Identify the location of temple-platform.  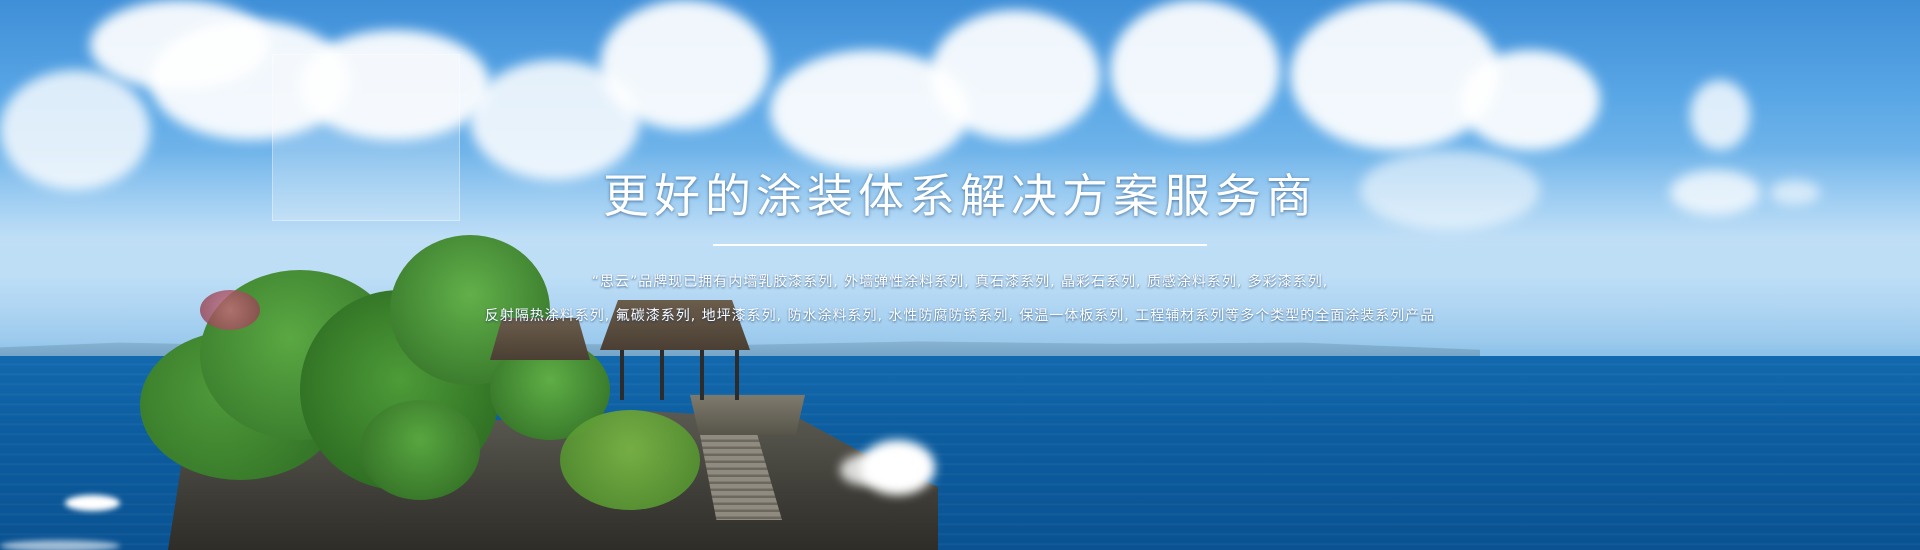
(747, 415).